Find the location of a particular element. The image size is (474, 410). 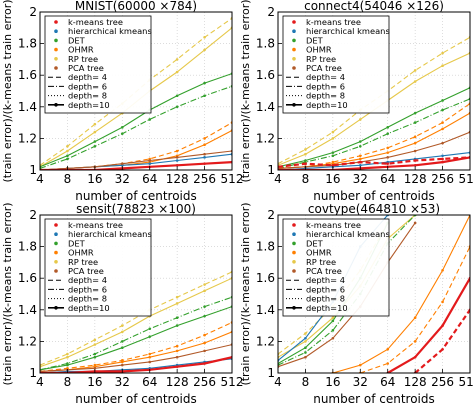

legend-entry-label: depth=10 is located at coordinates (89, 308).